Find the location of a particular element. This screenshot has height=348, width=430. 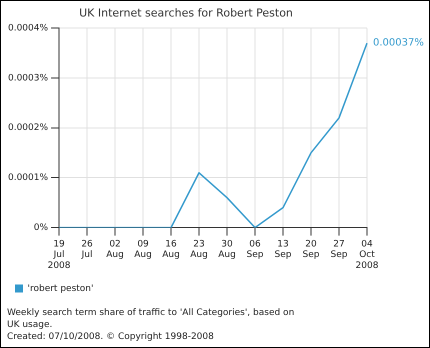

x-tick-label: 02 Aug is located at coordinates (115, 249).